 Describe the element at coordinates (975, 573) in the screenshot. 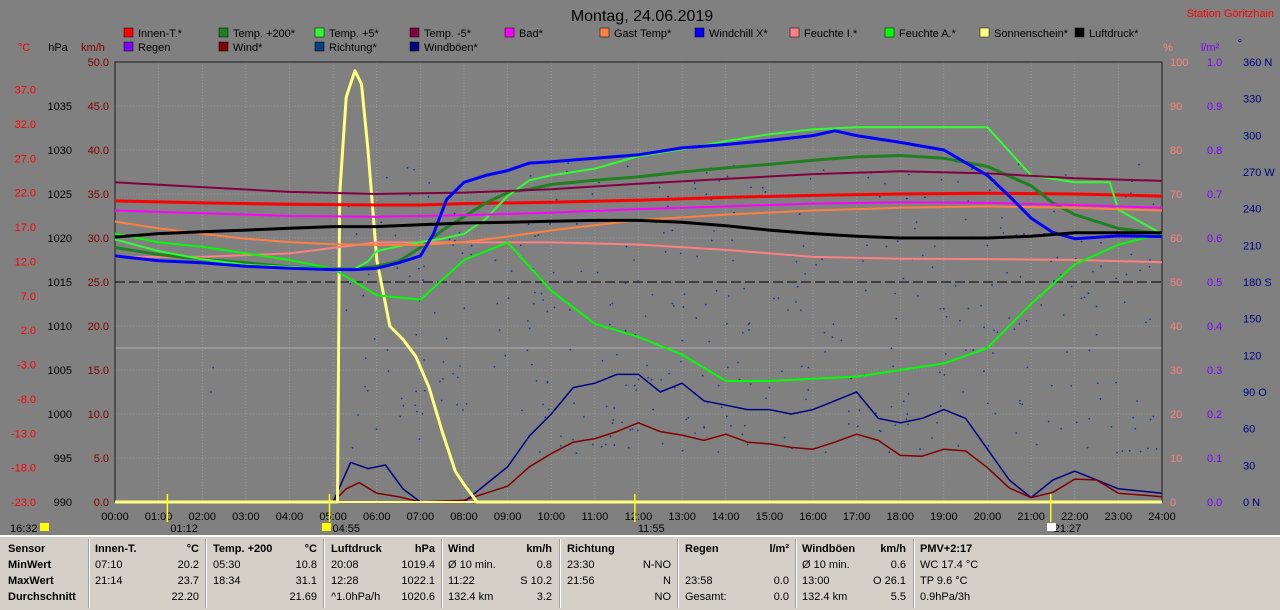

I see `summary-pmv-column: PMV+2:17 WC 17.4 °C TP 9.6 °C 0.9hPa/3h` at that location.